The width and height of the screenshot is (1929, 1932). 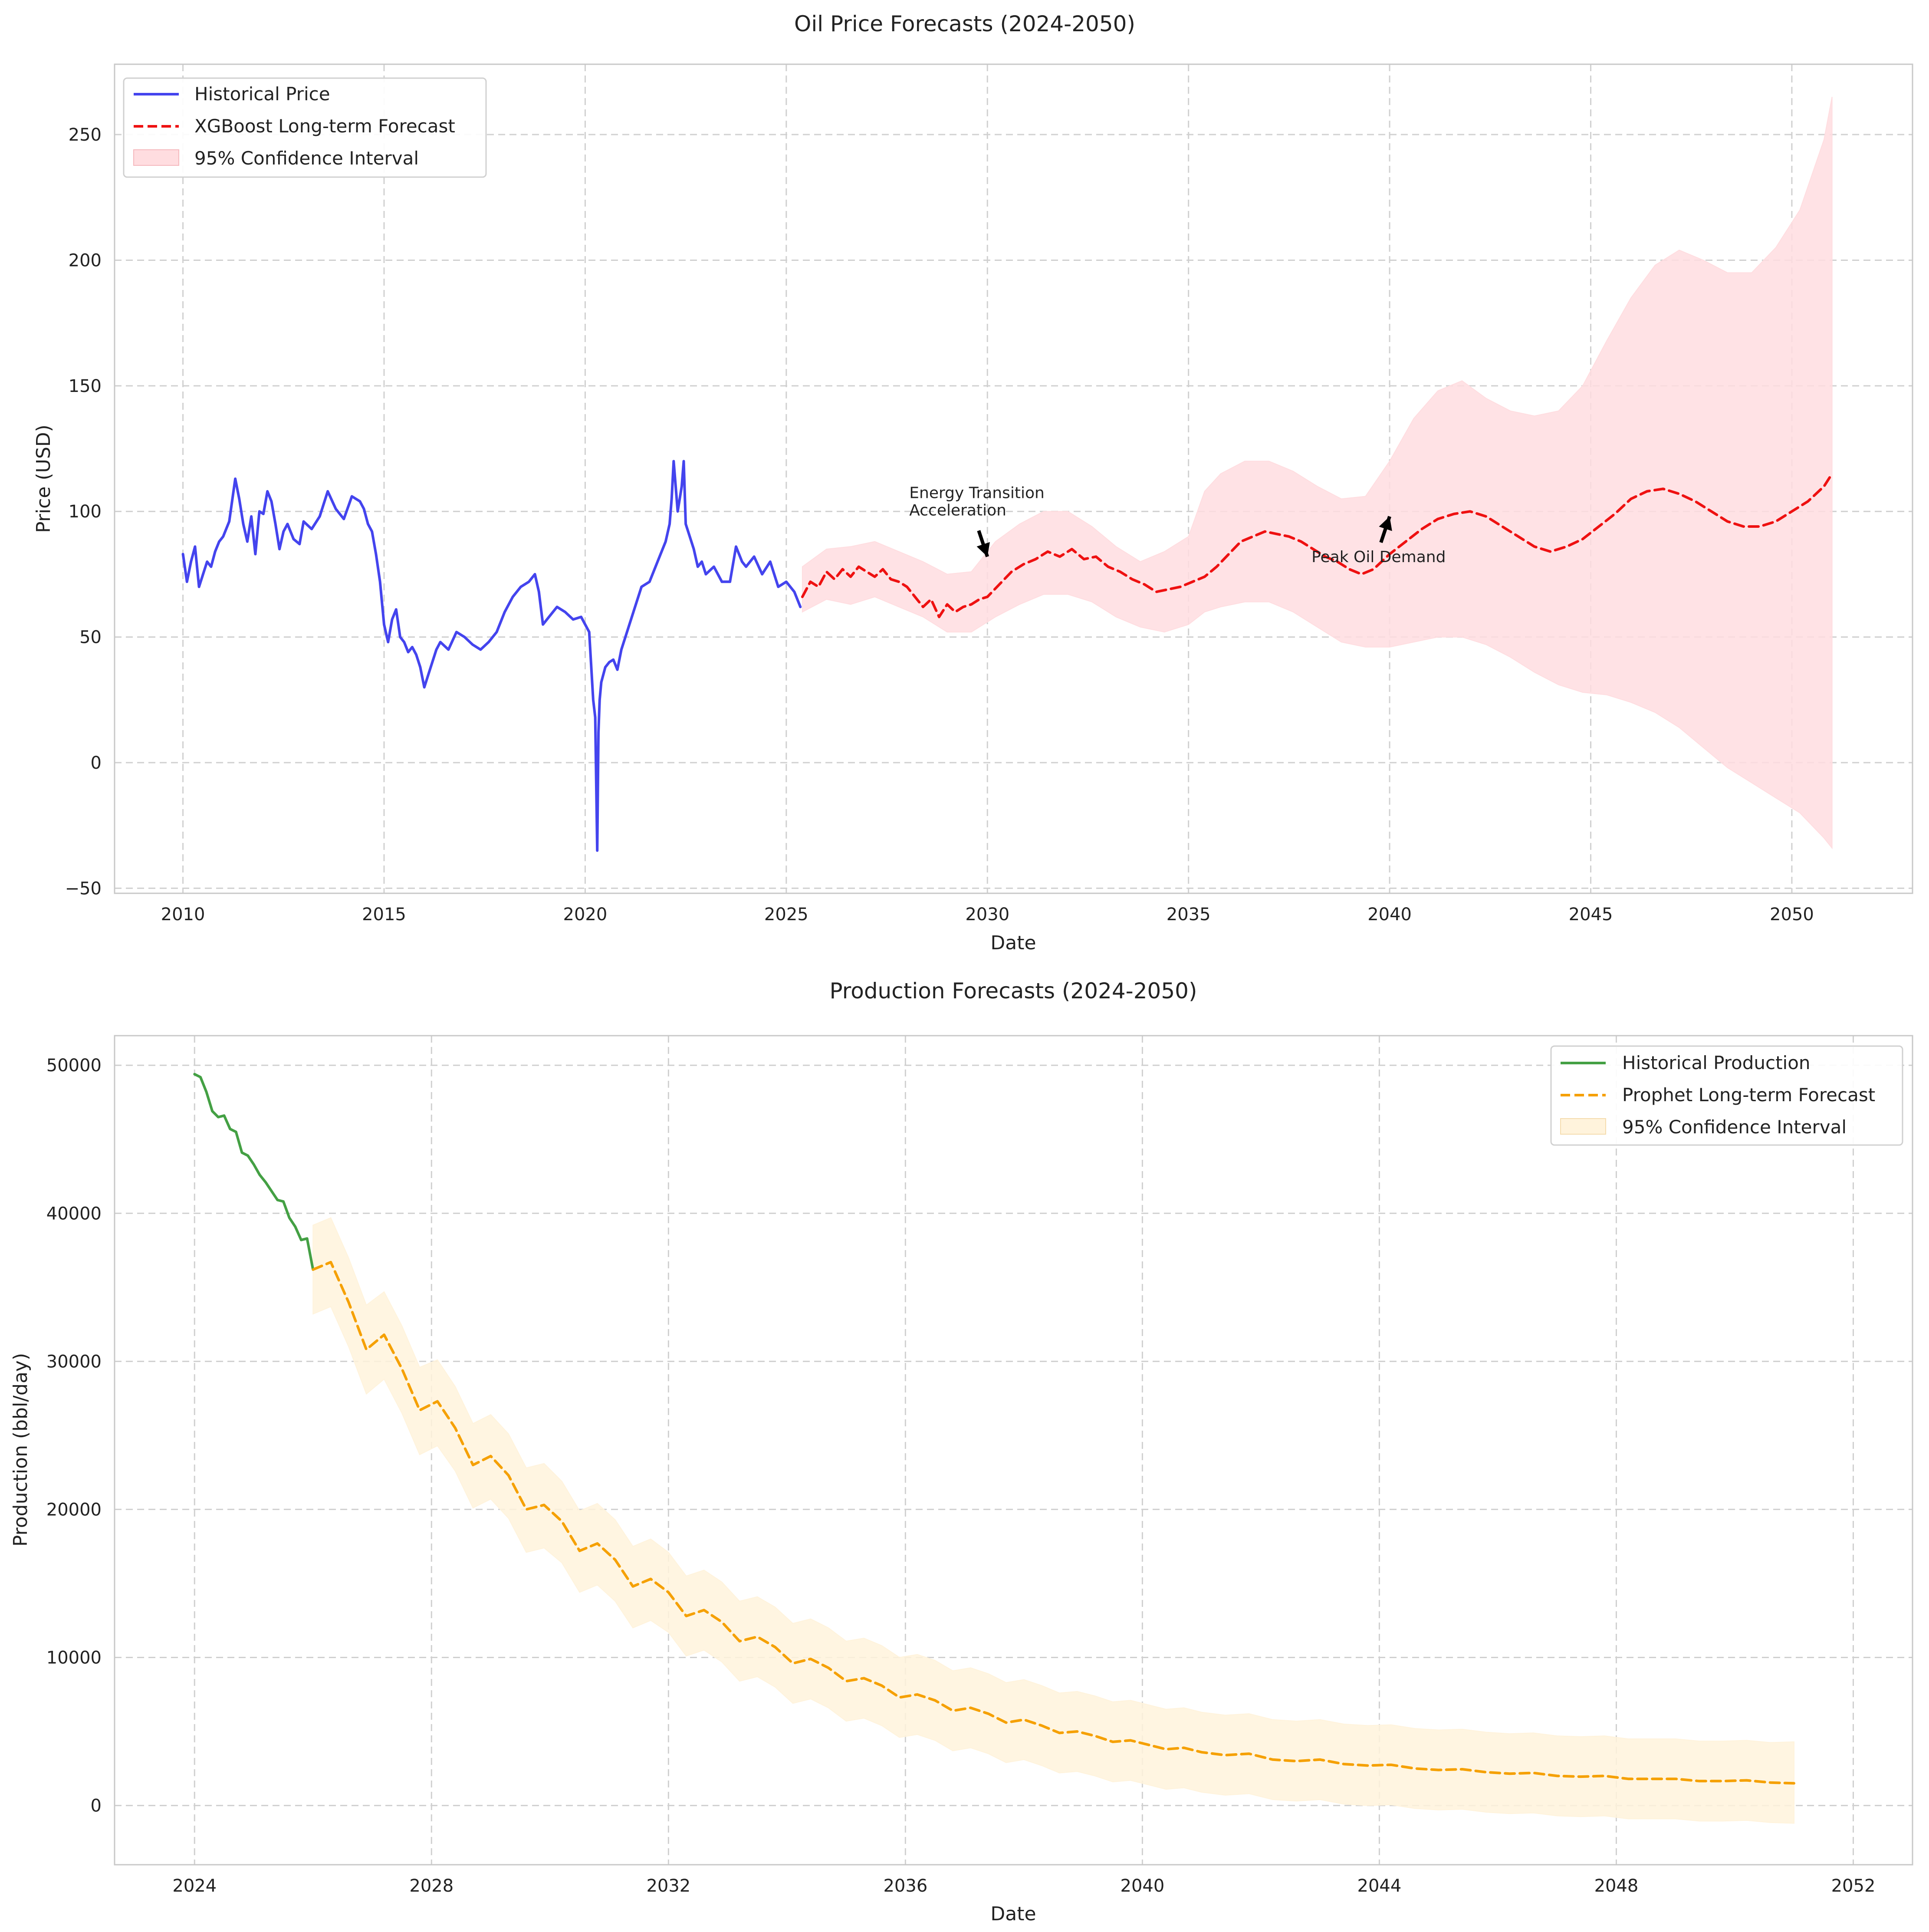 I want to click on production-x-tick: 2036, so click(x=905, y=1886).